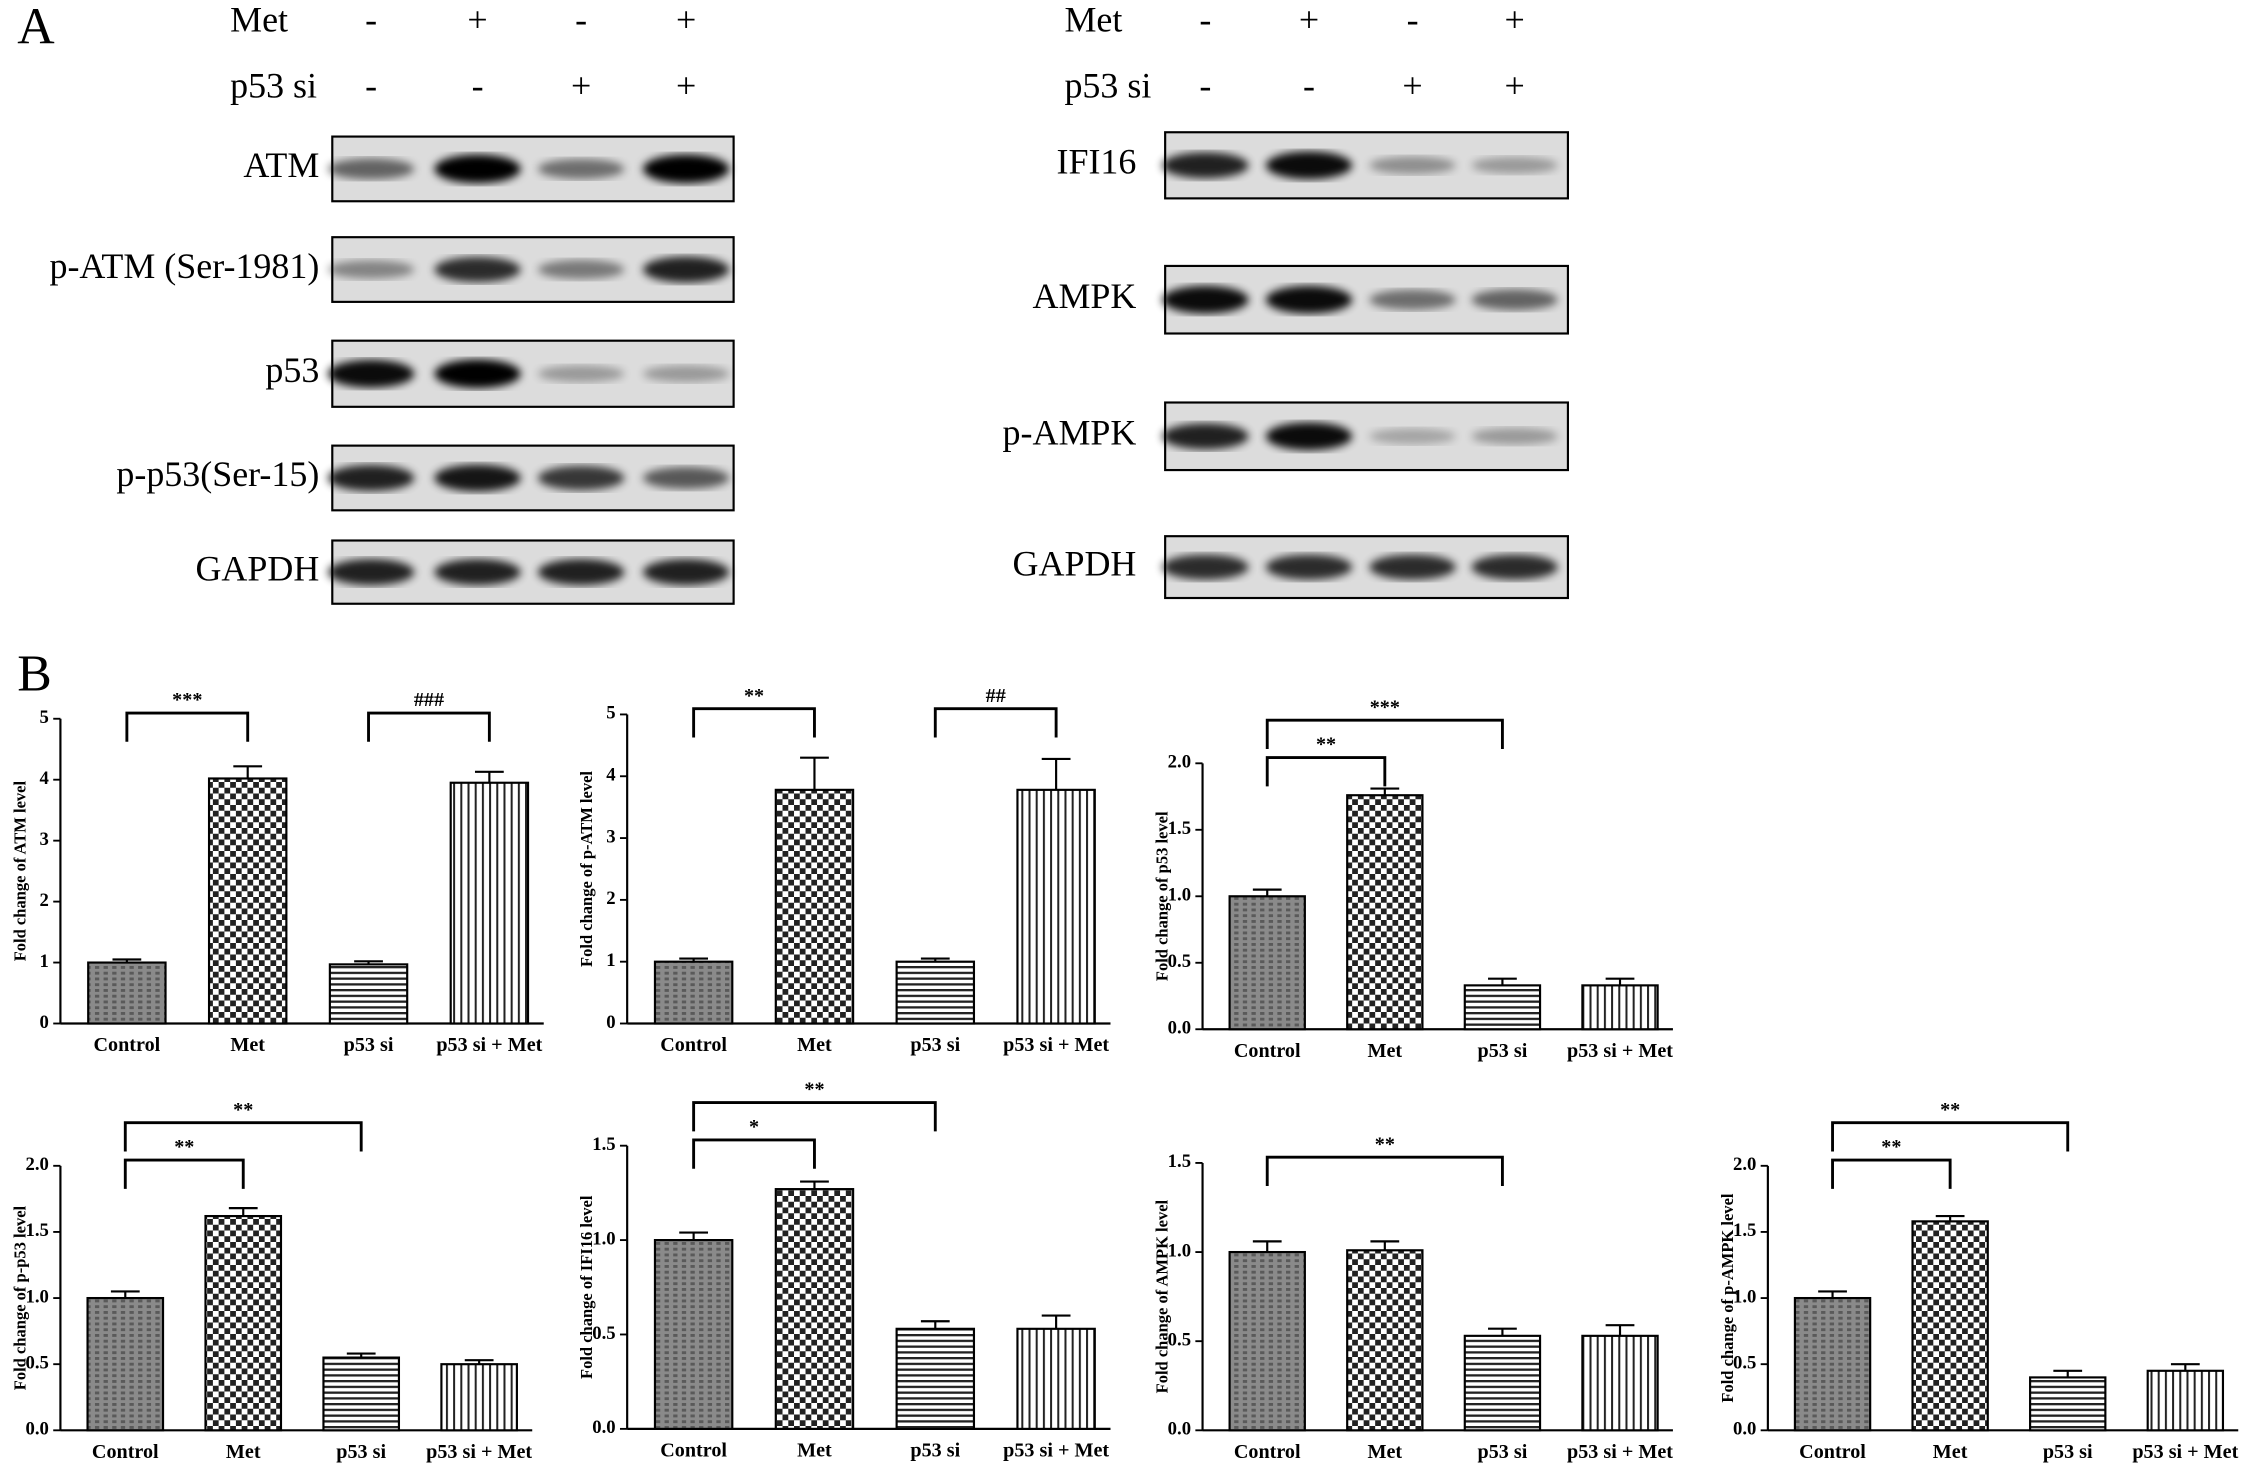 This screenshot has height=1472, width=2244. I want to click on significance-label: *, so click(754, 1127).